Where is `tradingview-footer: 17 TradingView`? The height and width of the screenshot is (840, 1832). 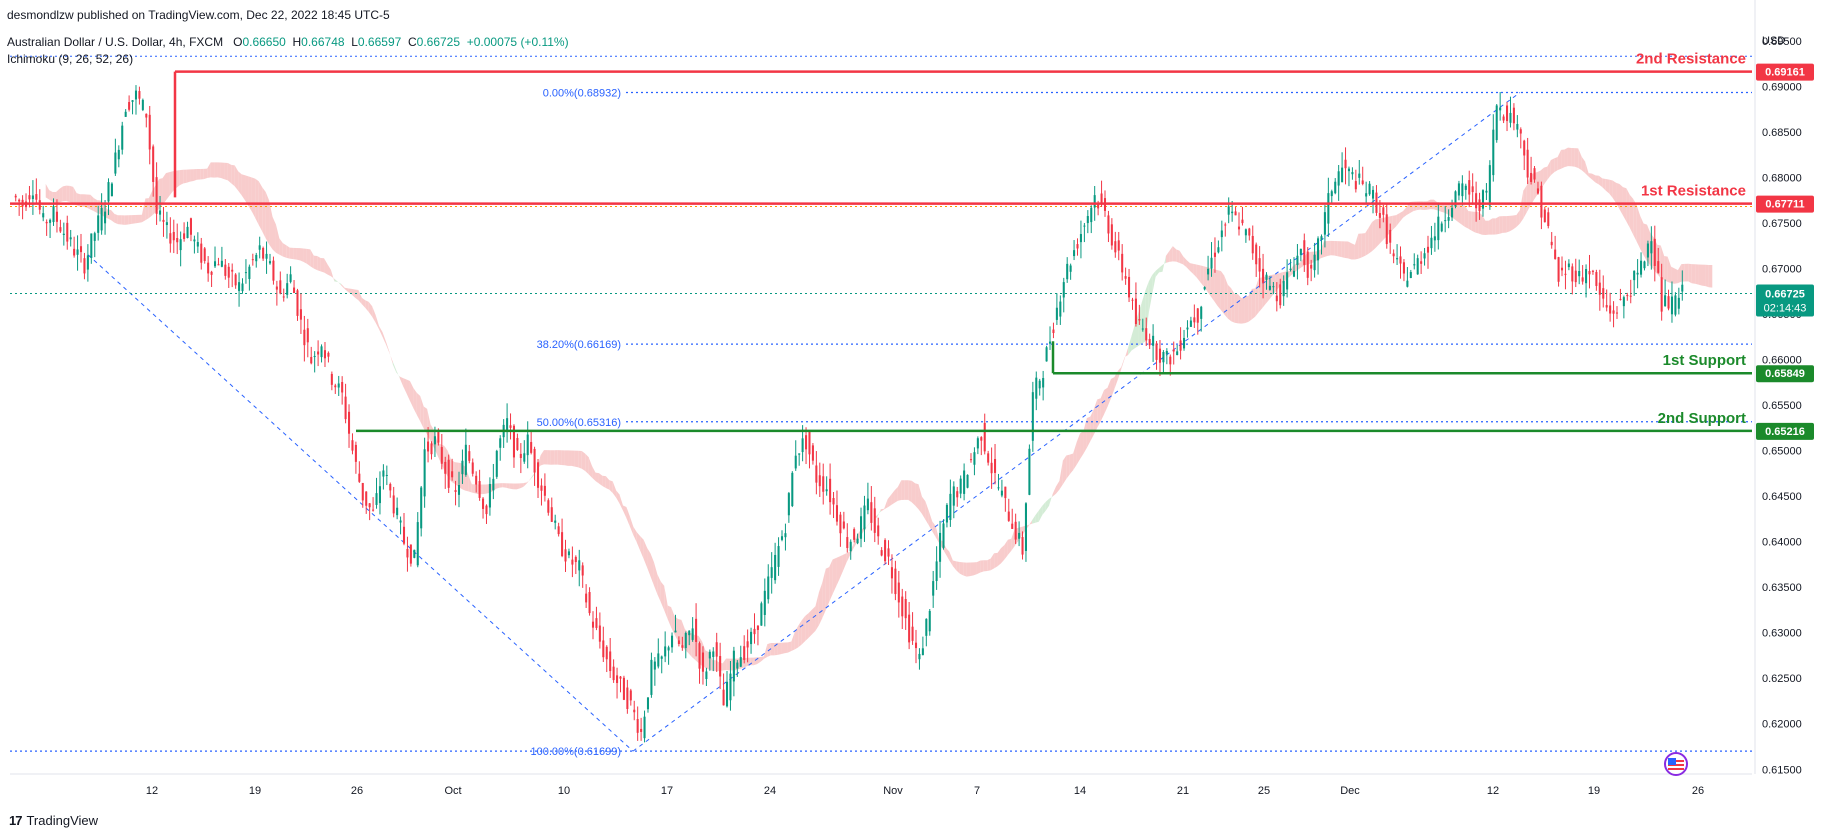 tradingview-footer: 17 TradingView is located at coordinates (53, 820).